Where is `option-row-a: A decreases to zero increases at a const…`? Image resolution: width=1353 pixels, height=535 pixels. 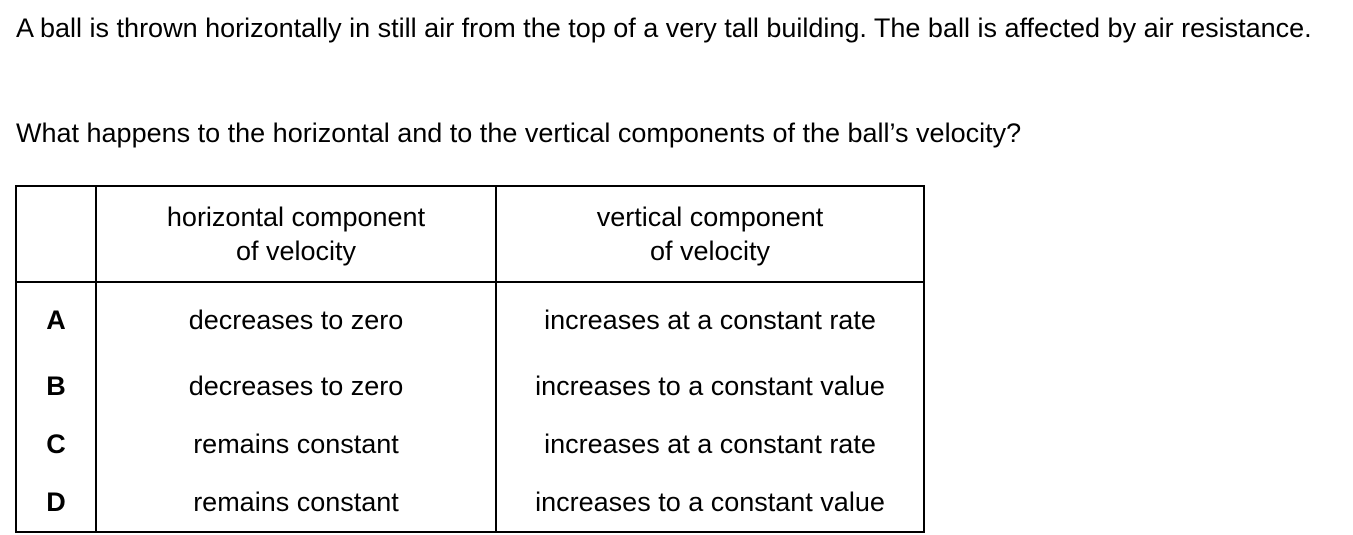 option-row-a: A decreases to zero increases at a const… is located at coordinates (470, 319).